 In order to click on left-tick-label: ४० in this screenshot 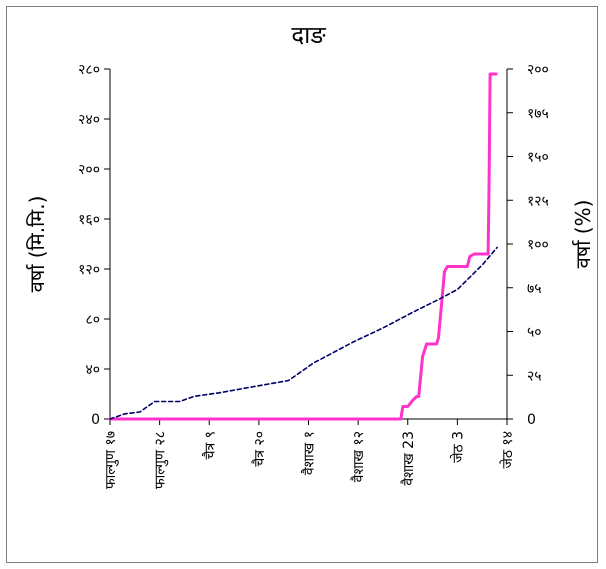, I will do `click(92, 370)`.